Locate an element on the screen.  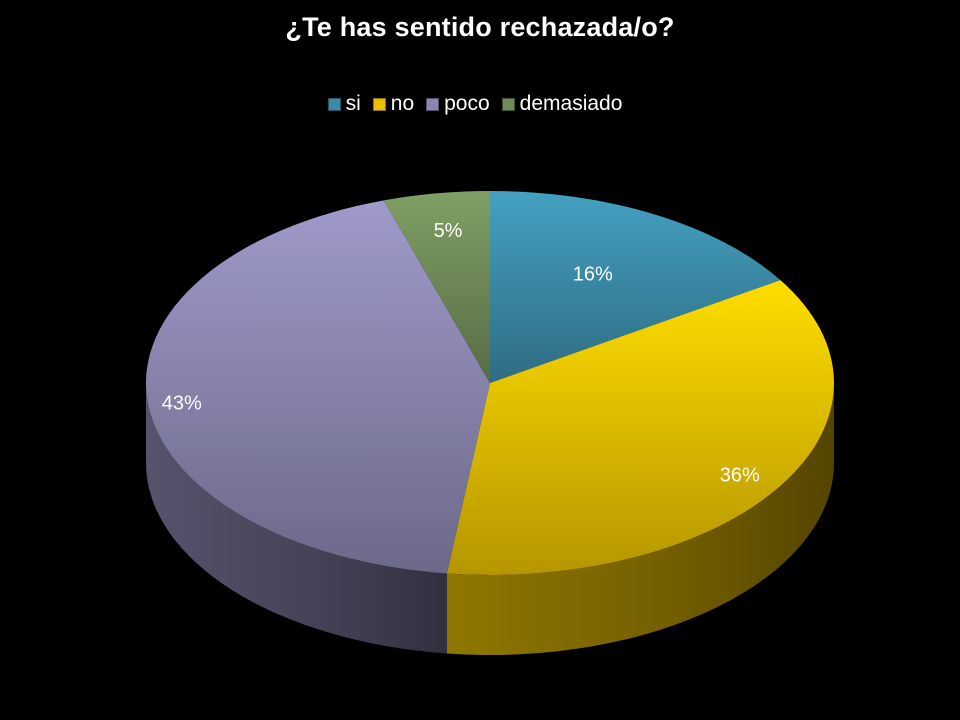
legend-swatch-si is located at coordinates (334, 104).